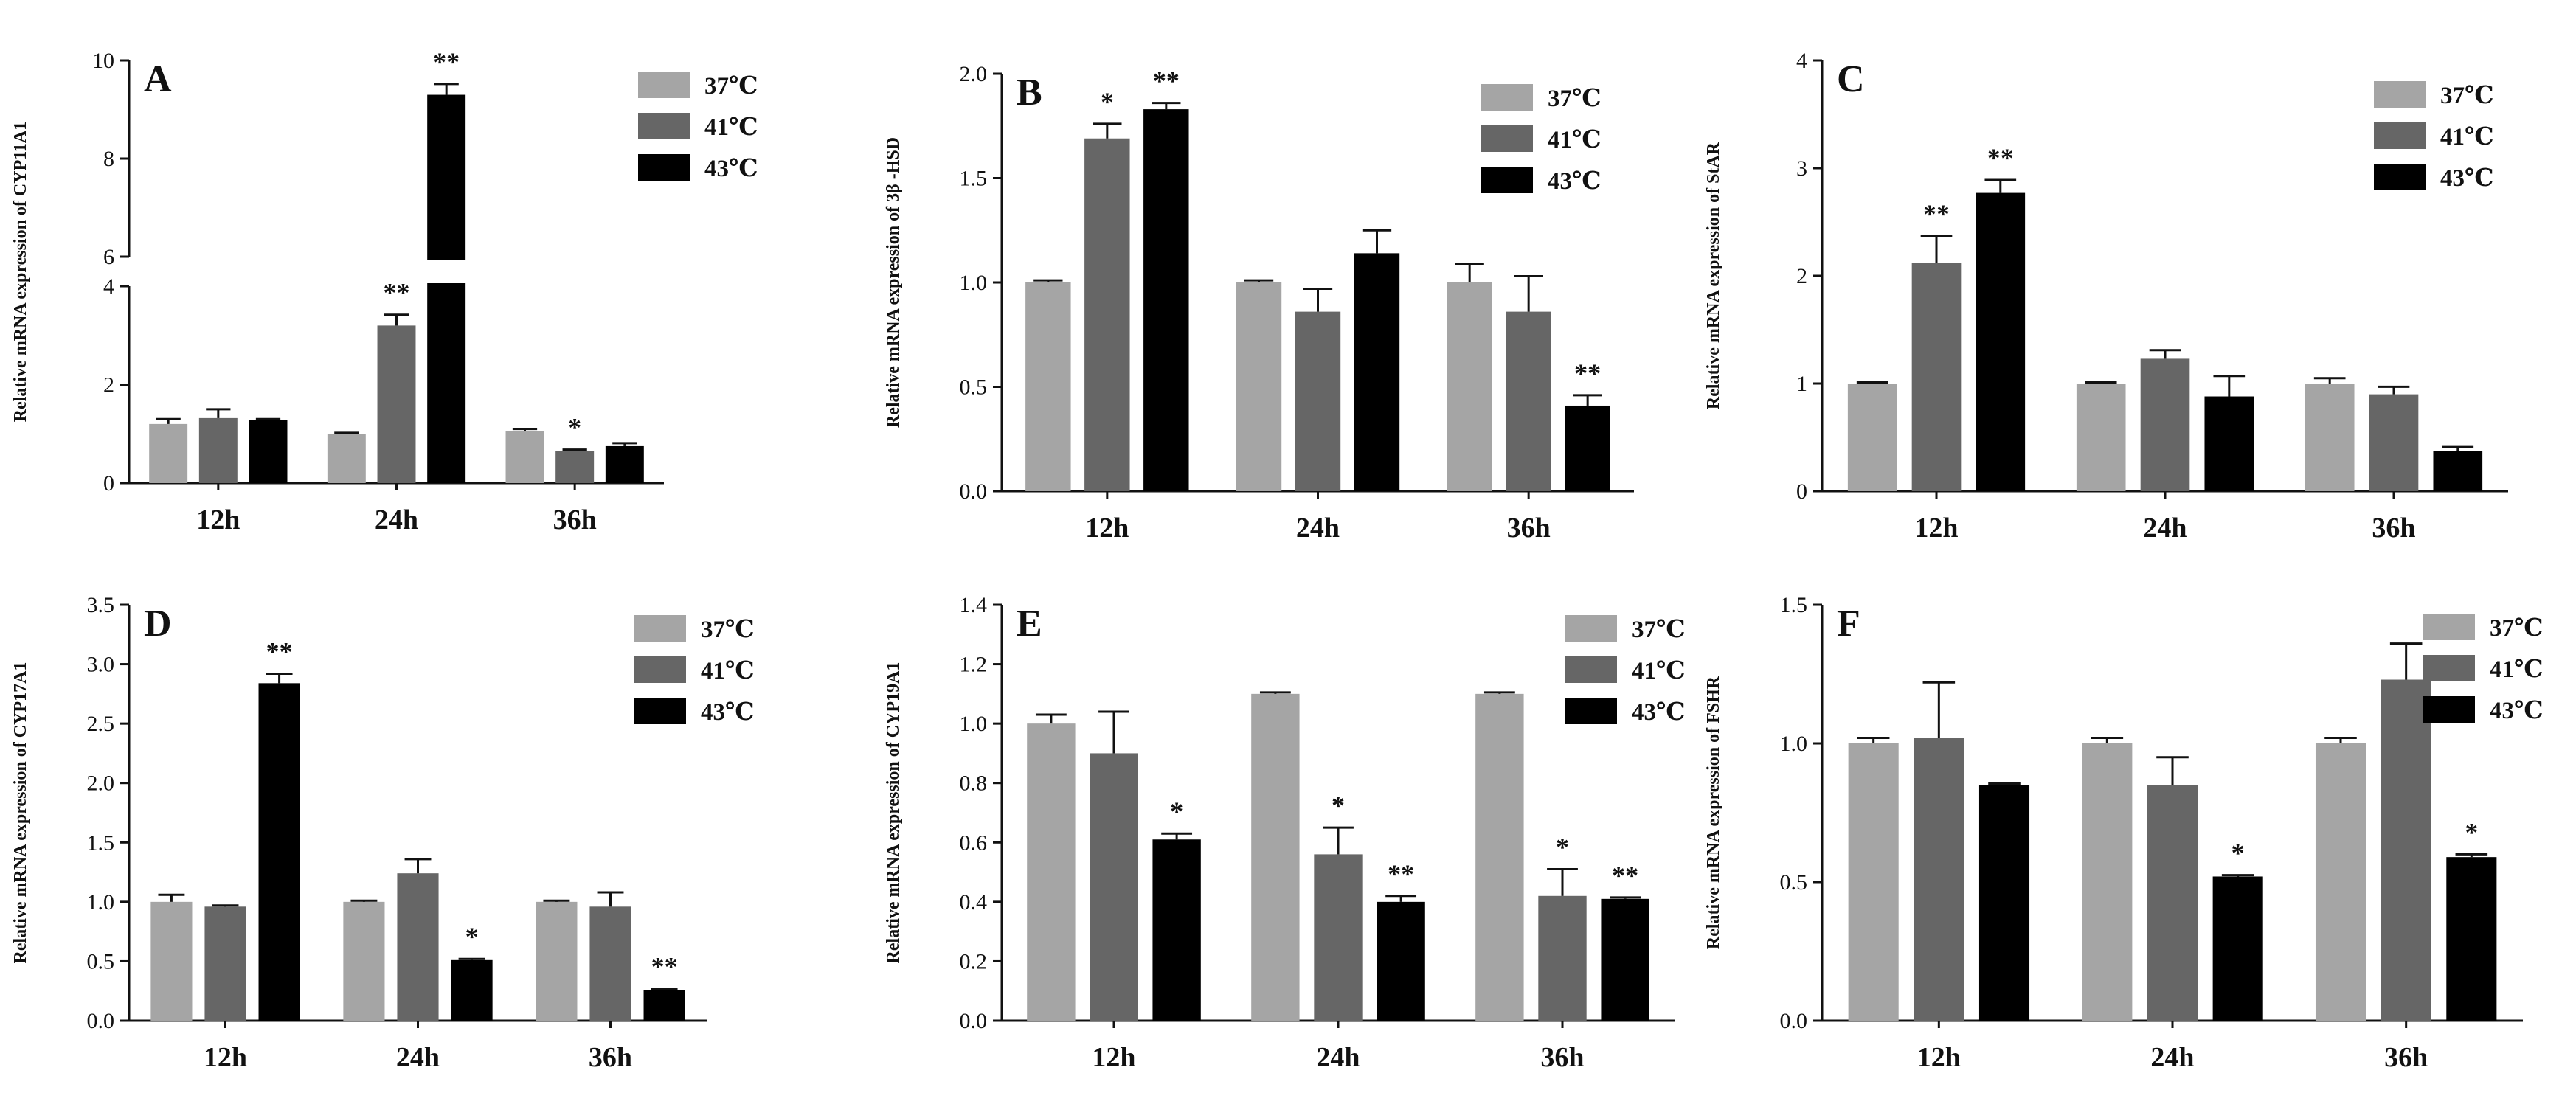 The width and height of the screenshot is (2576, 1107). I want to click on y-axis-title: Relative mRNA expression of CYP19A1, so click(894, 813).